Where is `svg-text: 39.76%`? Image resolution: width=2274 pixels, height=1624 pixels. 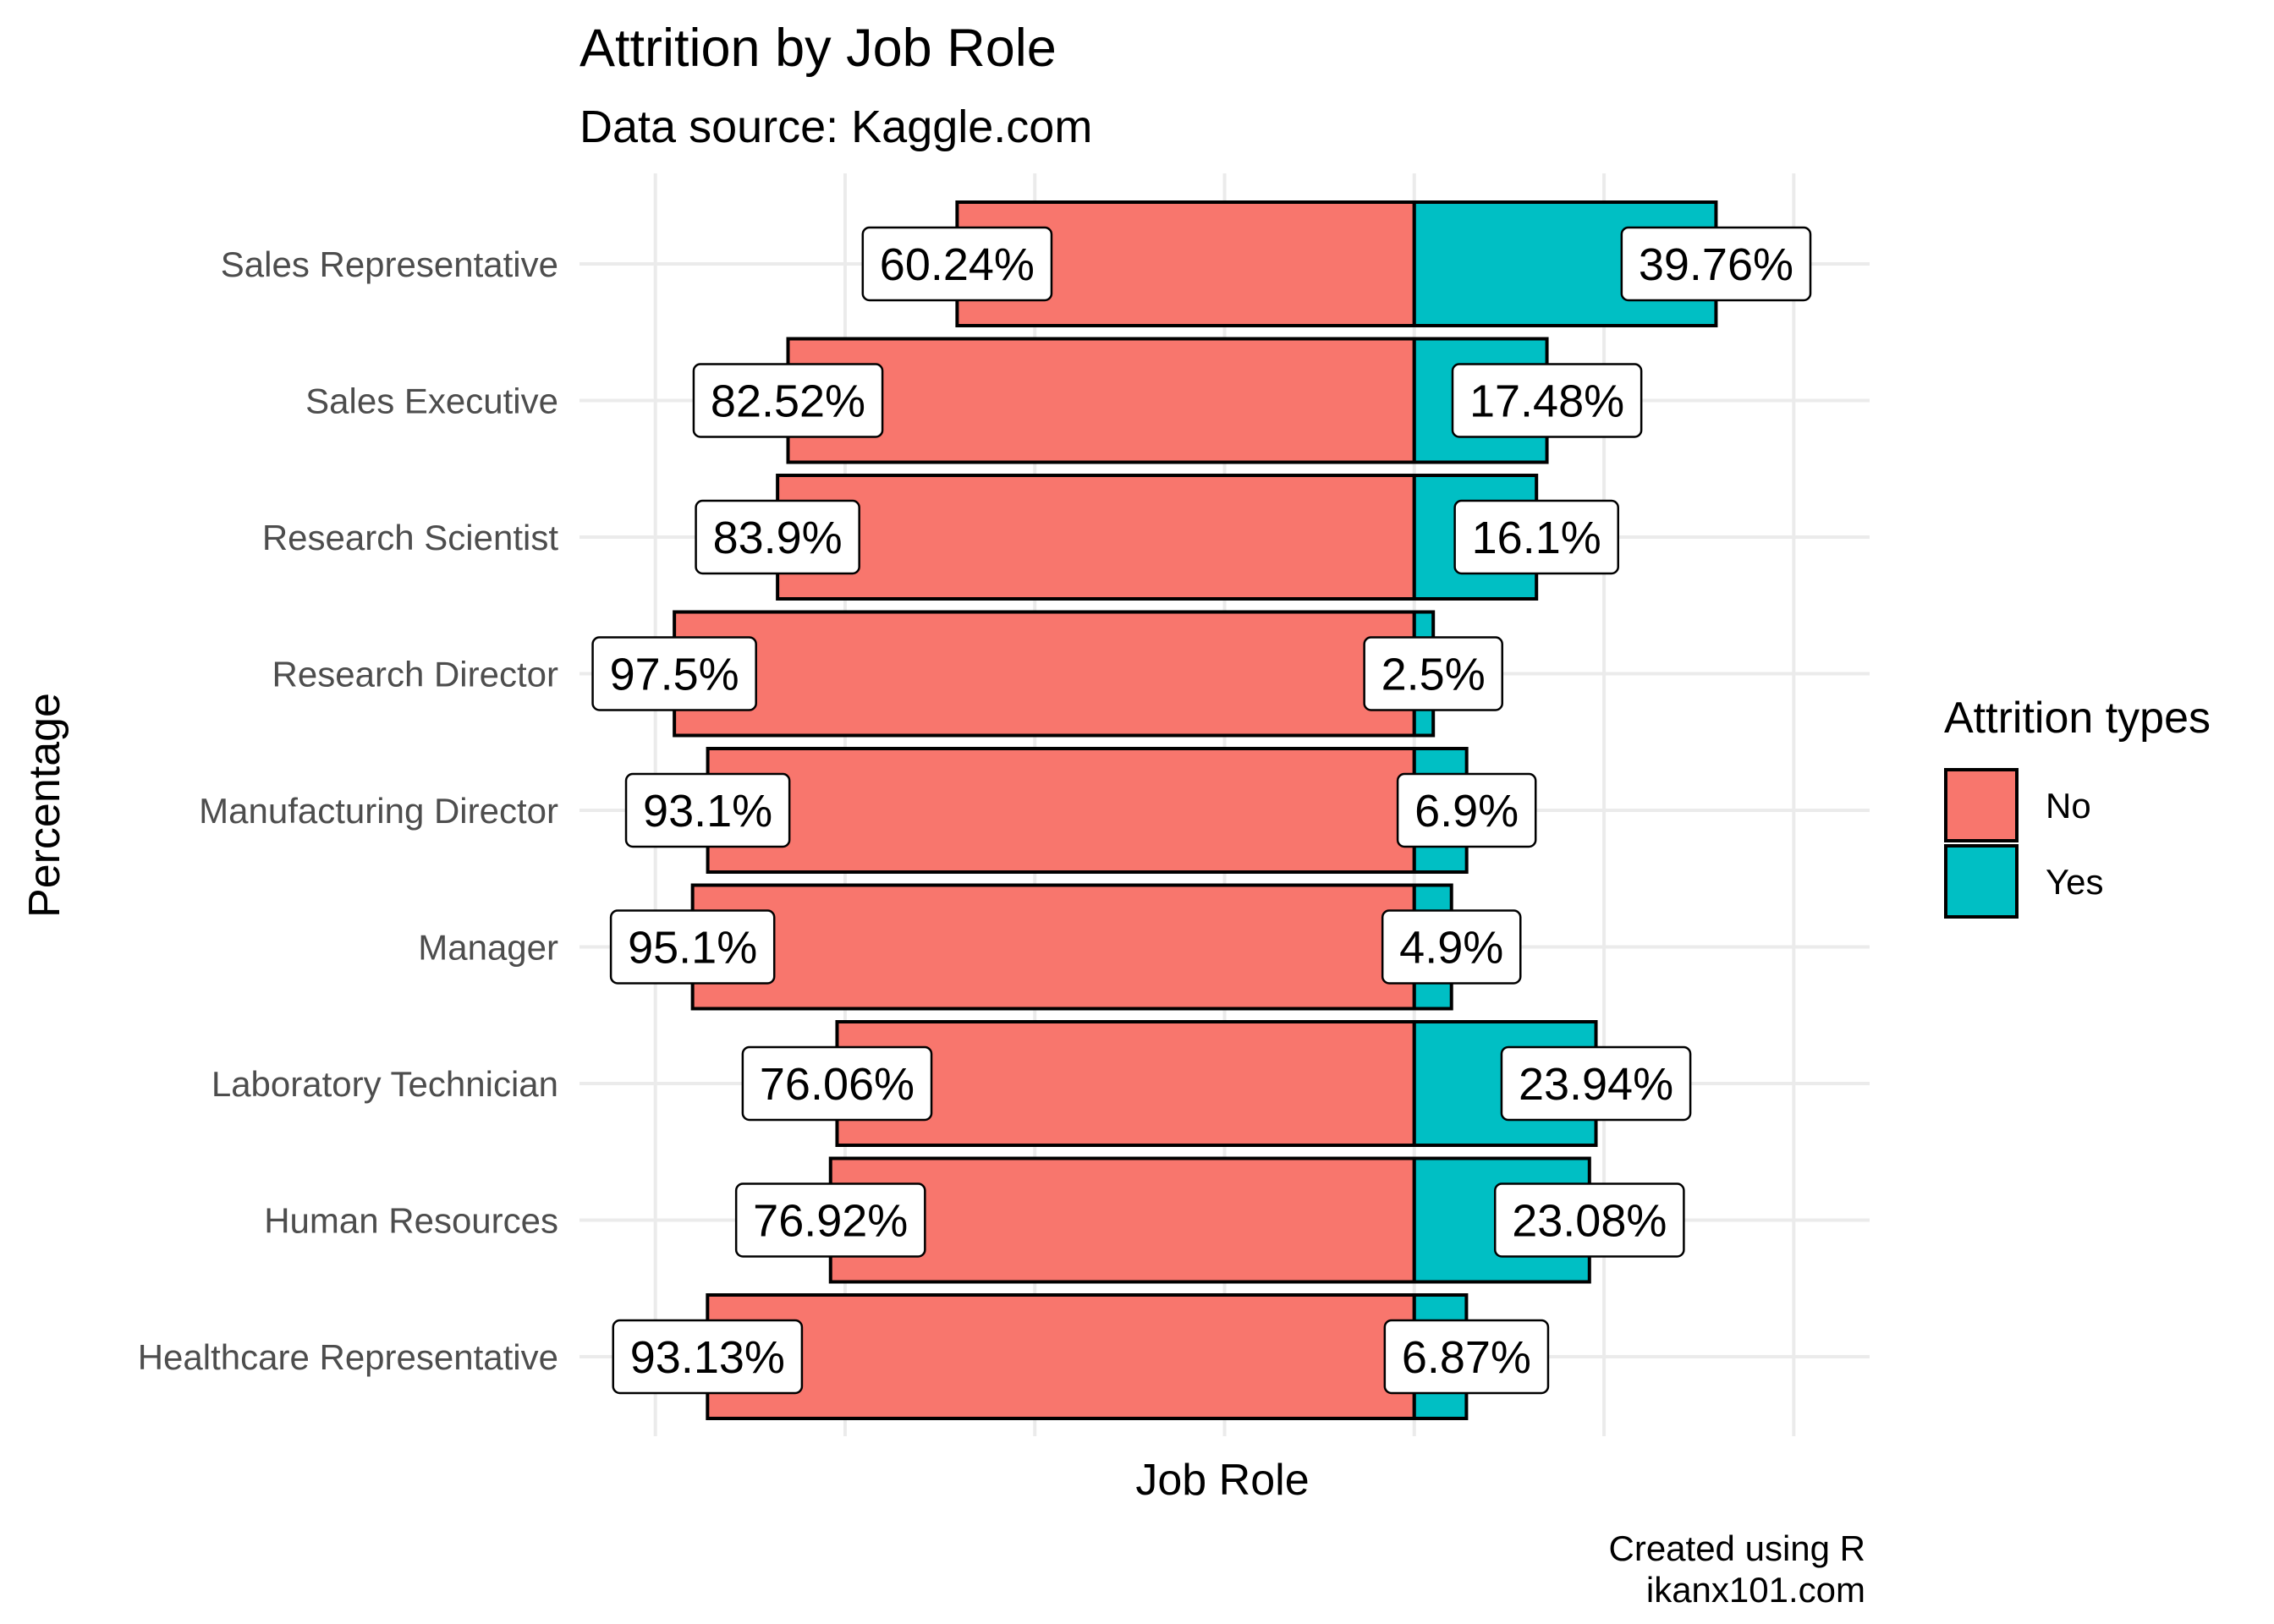 svg-text: 39.76% is located at coordinates (1716, 264).